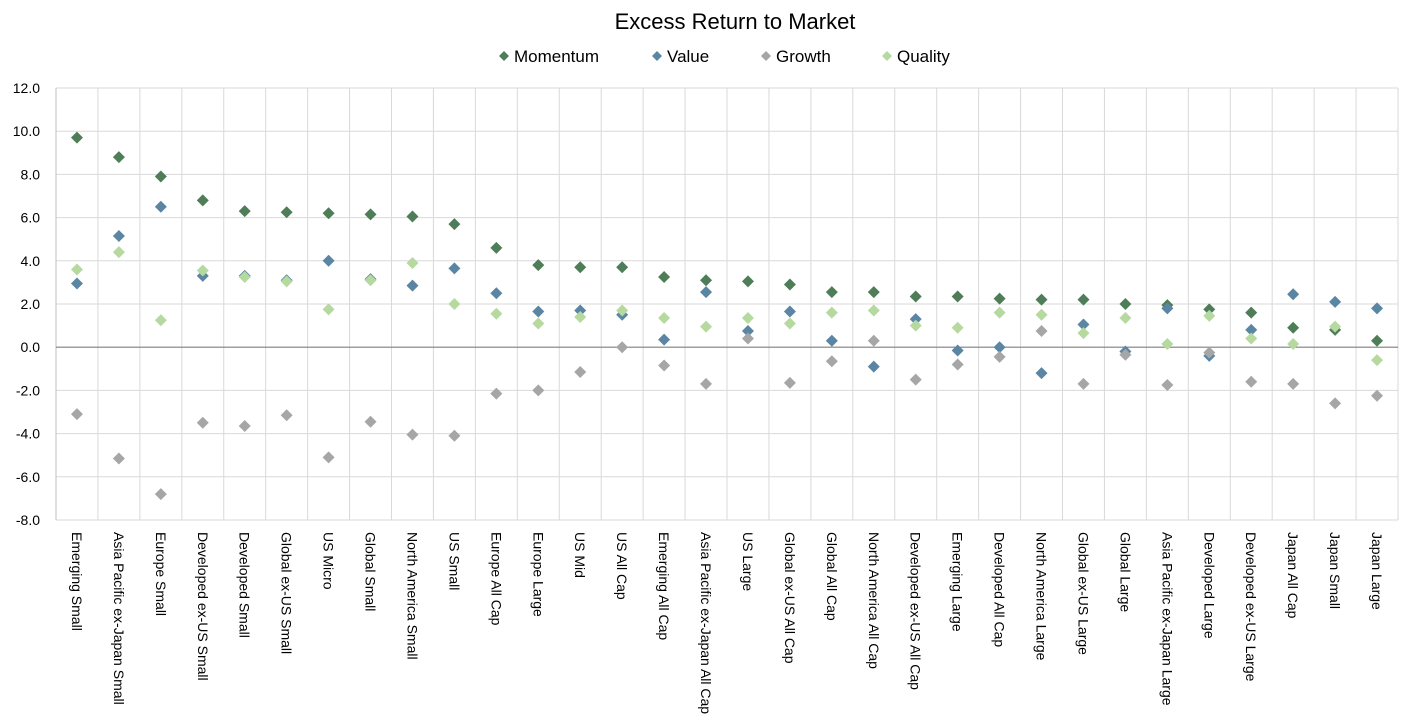  I want to click on legend-marker-momentum, so click(504, 56).